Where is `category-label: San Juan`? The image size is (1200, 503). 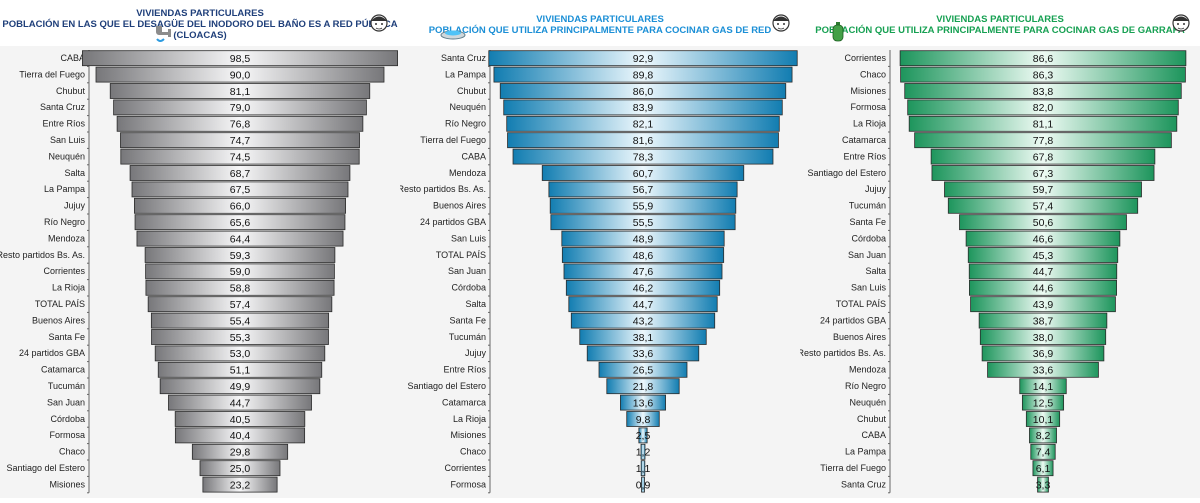 category-label: San Juan is located at coordinates (66, 402).